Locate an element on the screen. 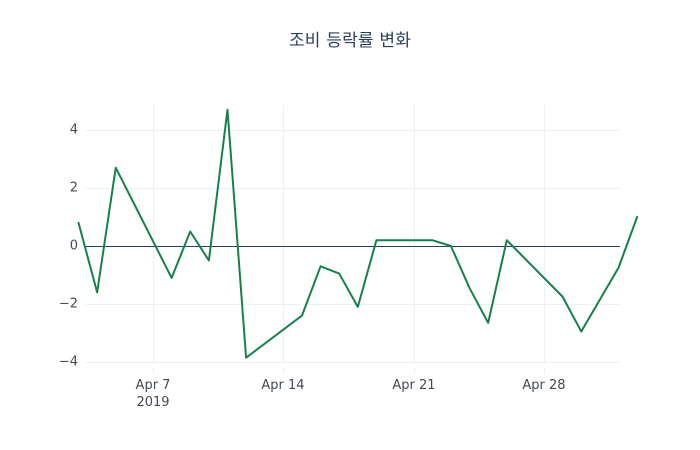 This screenshot has width=700, height=450. x-tick-label: Apr 14 is located at coordinates (283, 385).